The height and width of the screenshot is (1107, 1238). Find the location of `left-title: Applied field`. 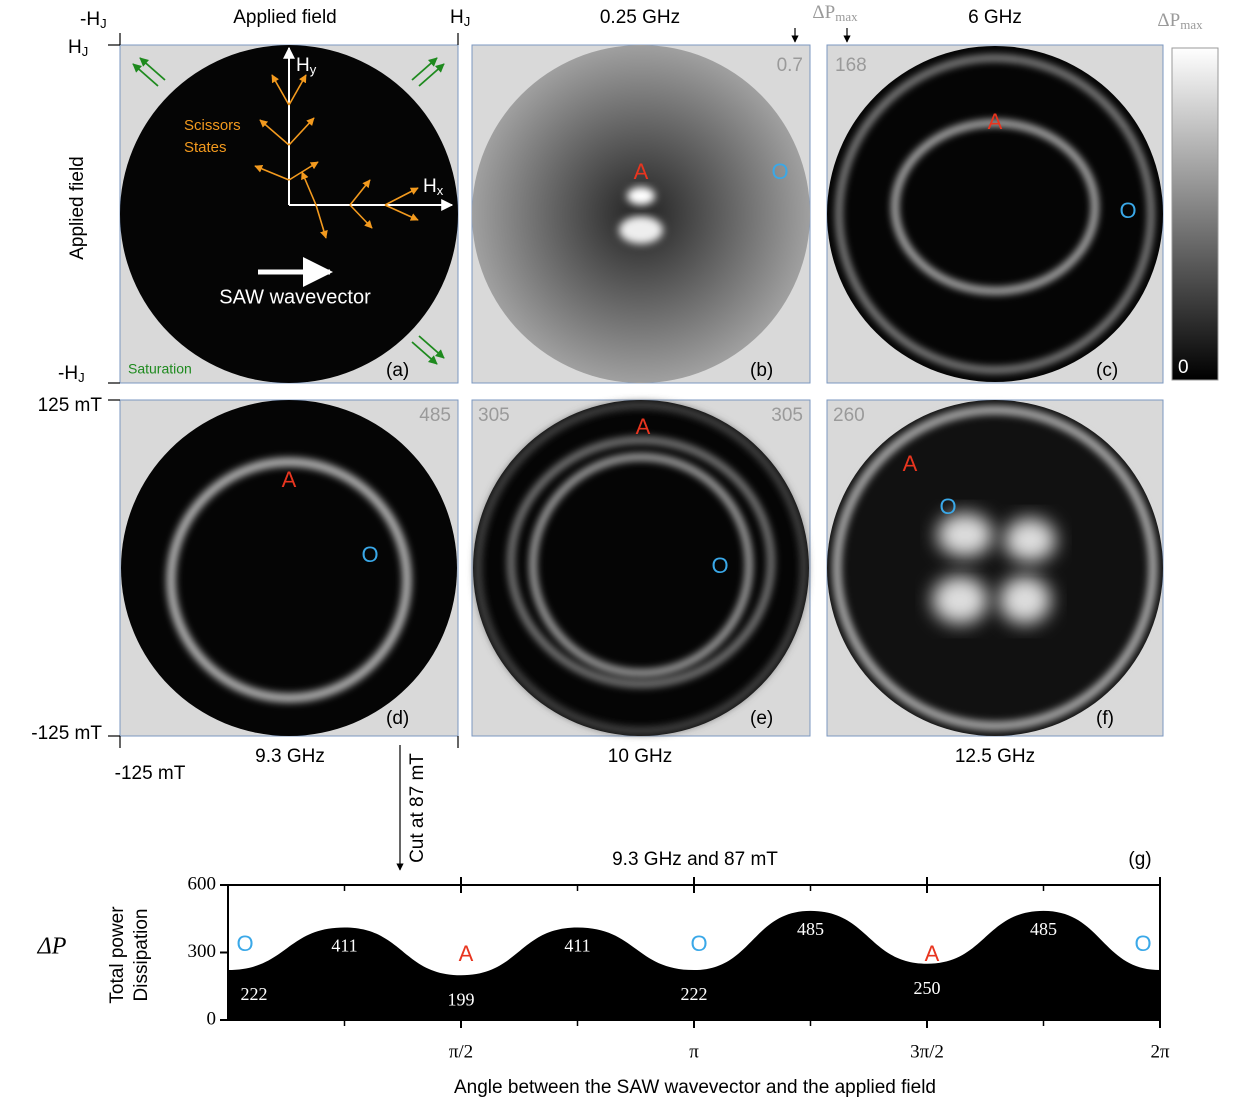

left-title: Applied field is located at coordinates (77, 208).